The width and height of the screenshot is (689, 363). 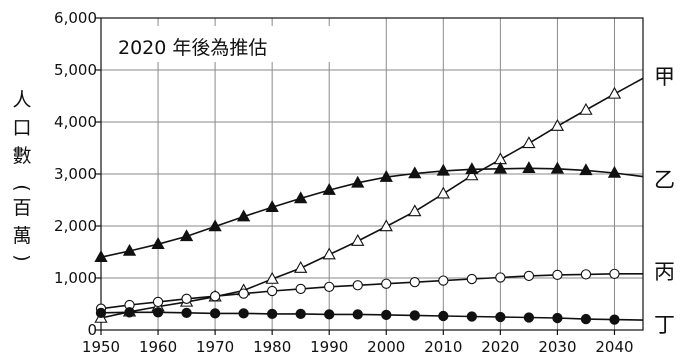 I want to click on series-name-yi: 乙, so click(x=664, y=180).